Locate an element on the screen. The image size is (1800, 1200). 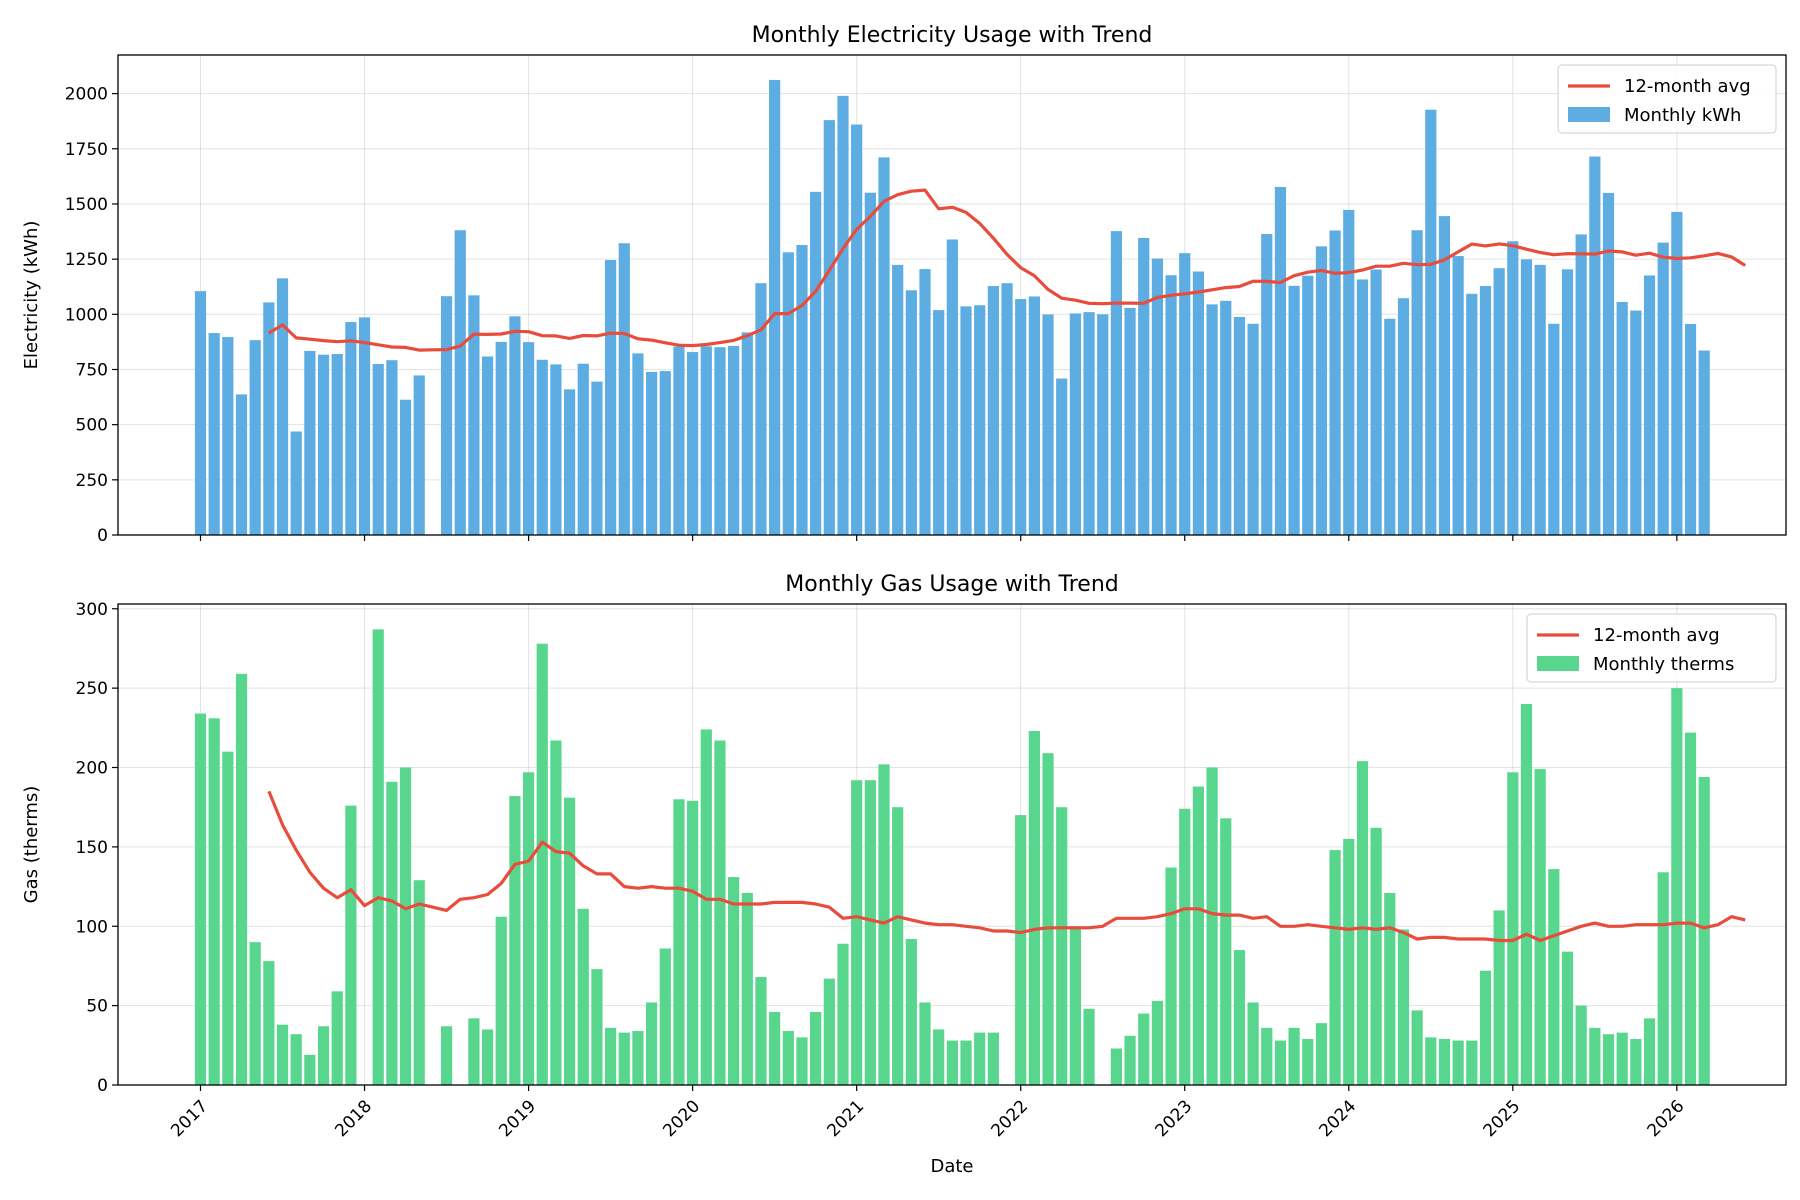
x-tick-label: 2021 is located at coordinates (845, 1118).